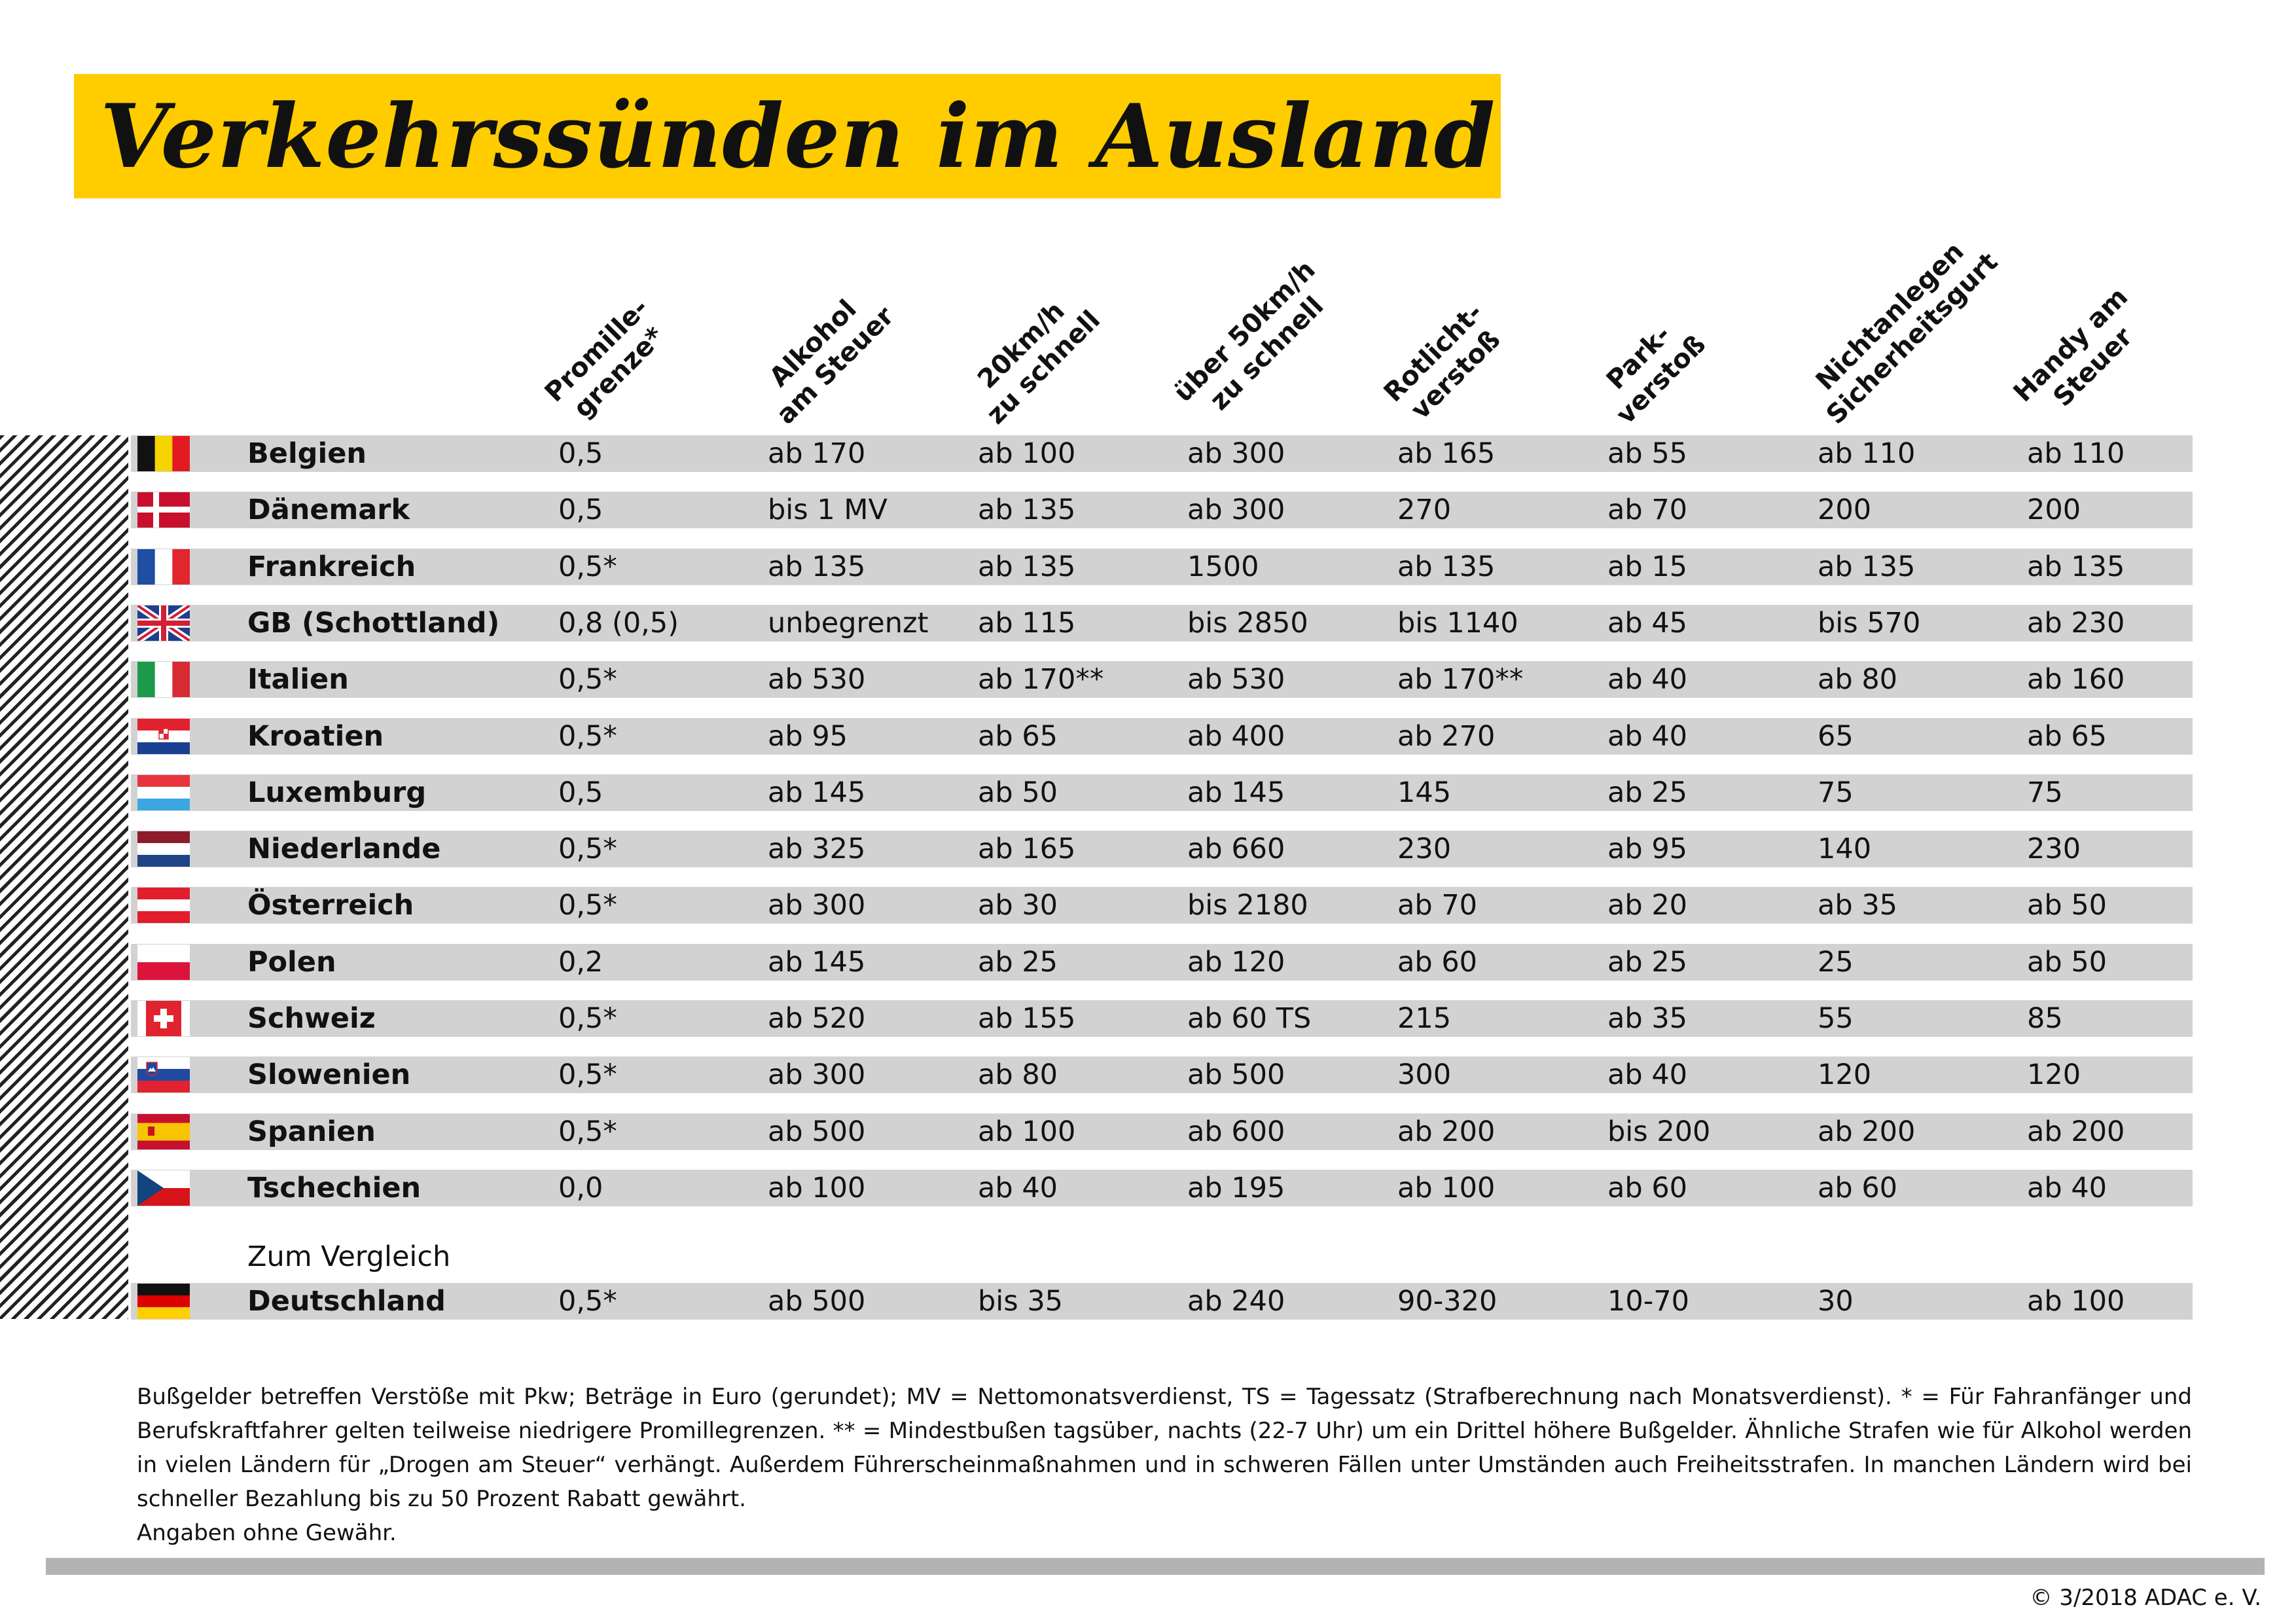 The image size is (2296, 1624). I want to click on fine-value: ab 65, so click(2067, 736).